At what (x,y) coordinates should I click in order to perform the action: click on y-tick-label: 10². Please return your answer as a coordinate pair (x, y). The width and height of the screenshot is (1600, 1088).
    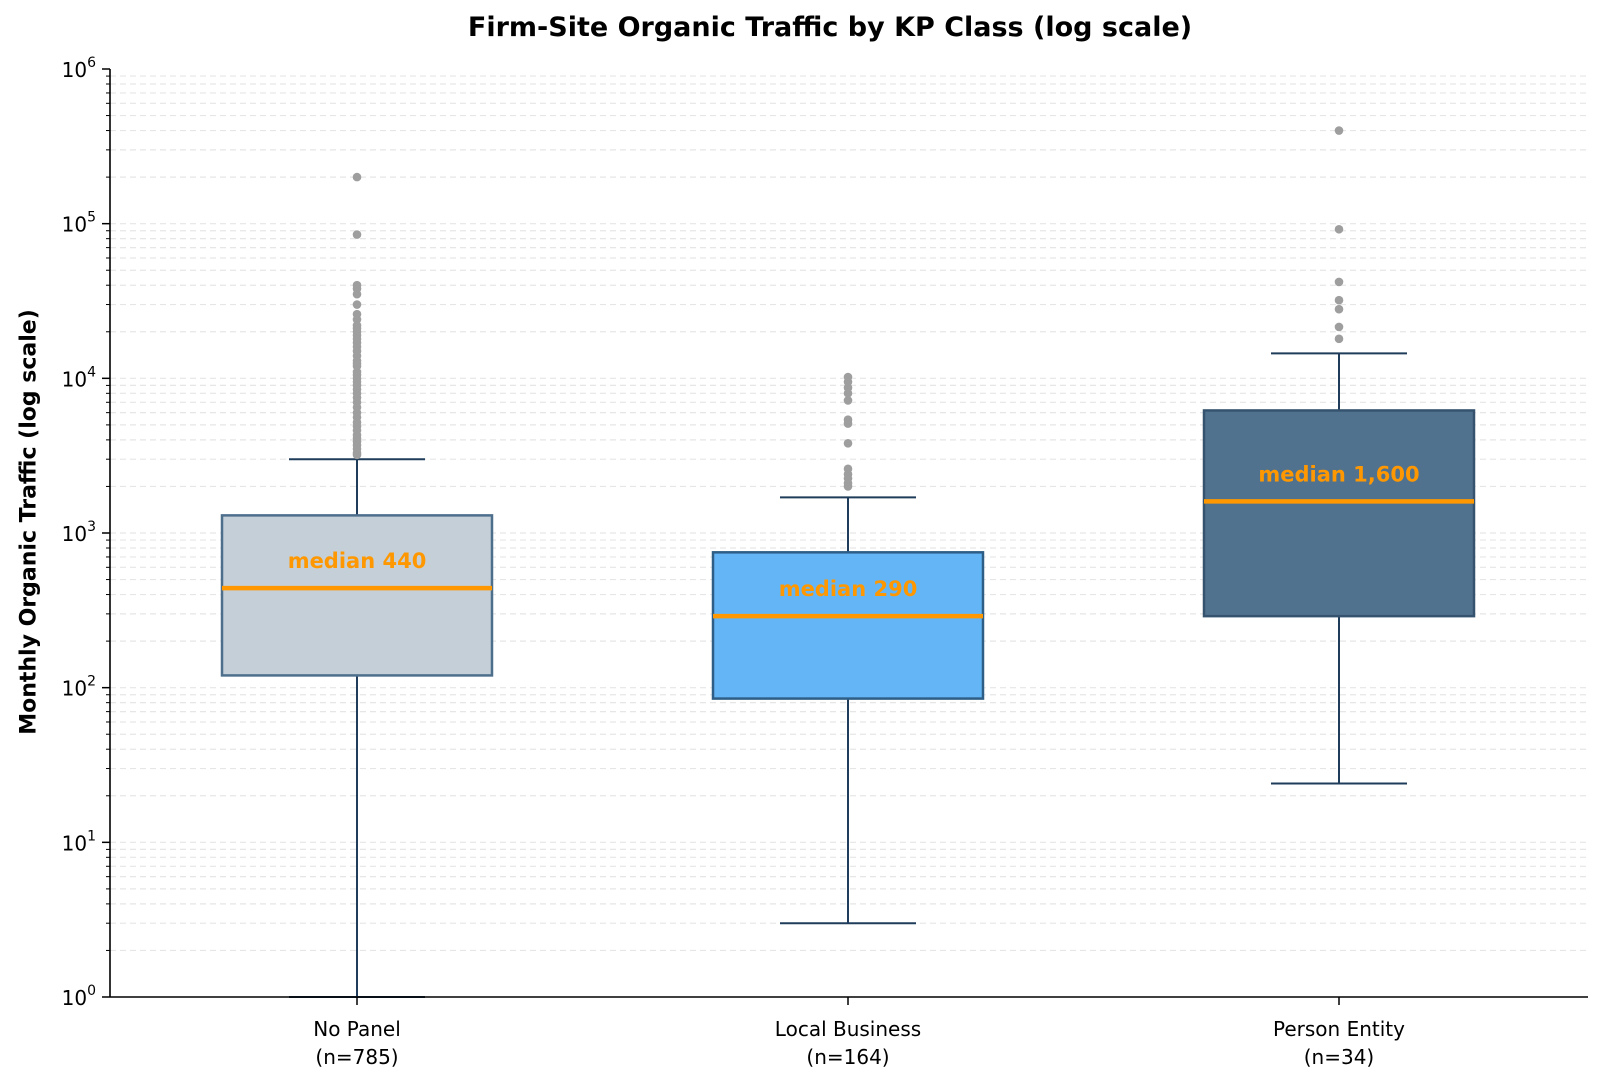
    Looking at the image, I should click on (79, 687).